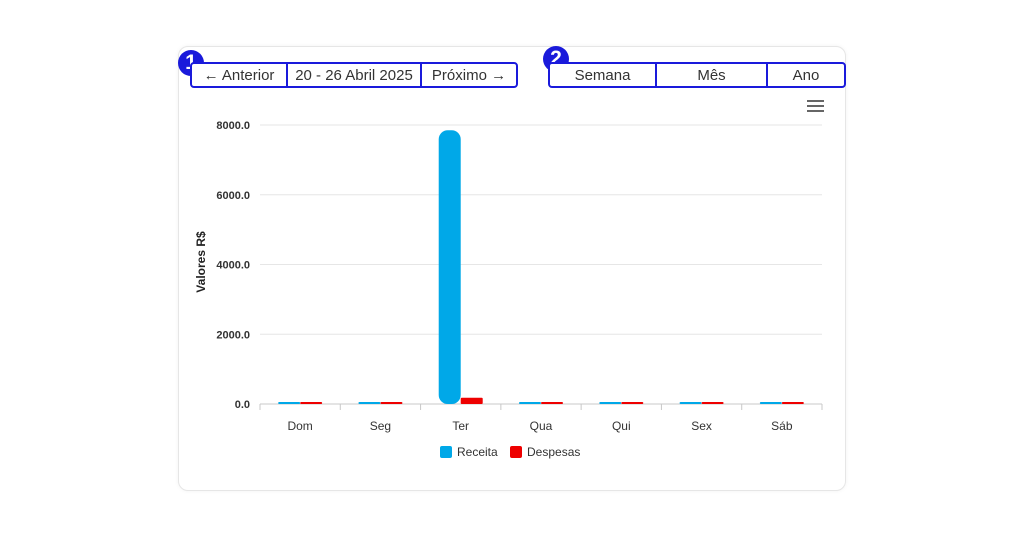  What do you see at coordinates (602, 75) in the screenshot?
I see `week-button: Semana` at bounding box center [602, 75].